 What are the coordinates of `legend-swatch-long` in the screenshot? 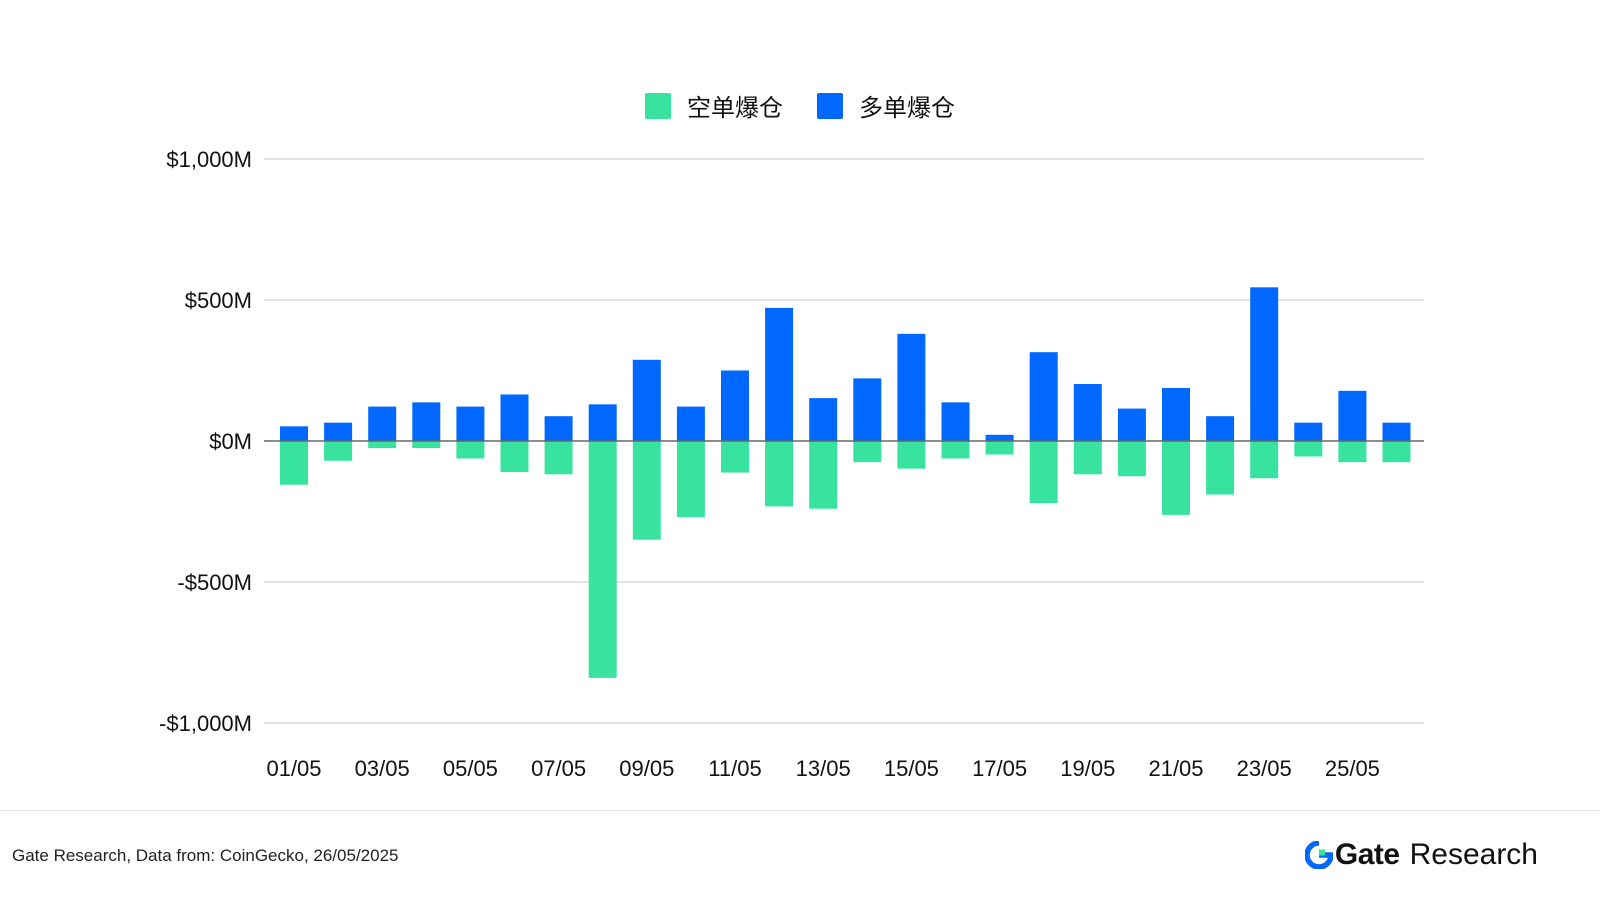 It's located at (830, 105).